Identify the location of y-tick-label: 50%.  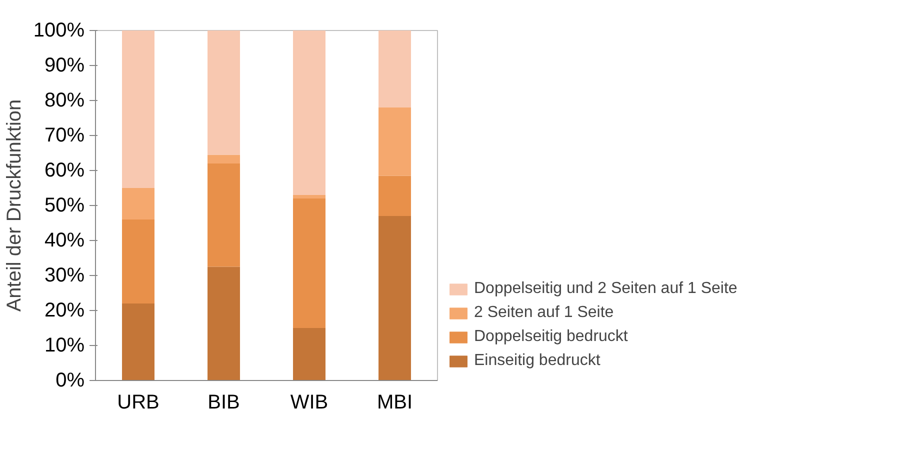
(64, 205).